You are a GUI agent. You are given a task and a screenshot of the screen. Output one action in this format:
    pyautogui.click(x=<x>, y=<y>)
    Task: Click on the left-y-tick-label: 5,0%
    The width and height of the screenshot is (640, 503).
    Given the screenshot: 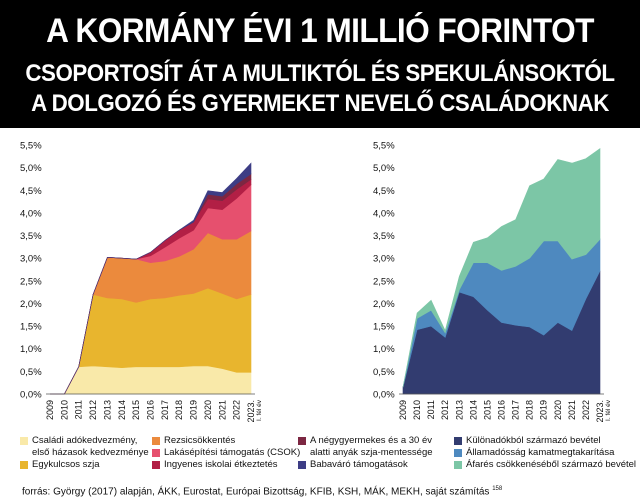 What is the action you would take?
    pyautogui.click(x=31, y=168)
    